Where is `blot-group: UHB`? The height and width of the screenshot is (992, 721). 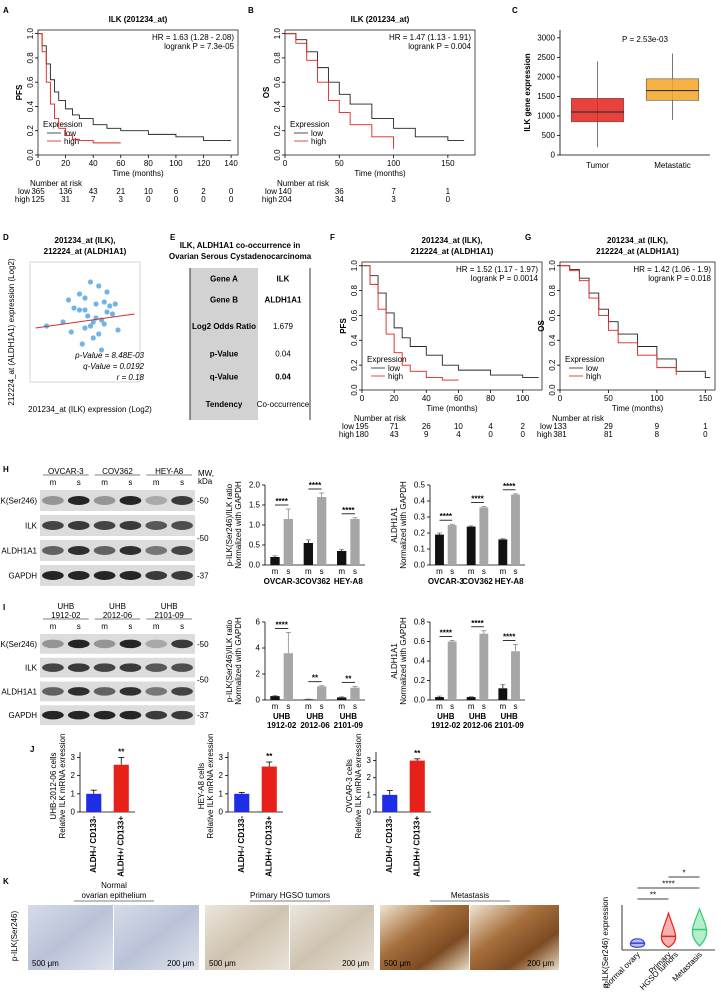 blot-group: UHB is located at coordinates (117, 606).